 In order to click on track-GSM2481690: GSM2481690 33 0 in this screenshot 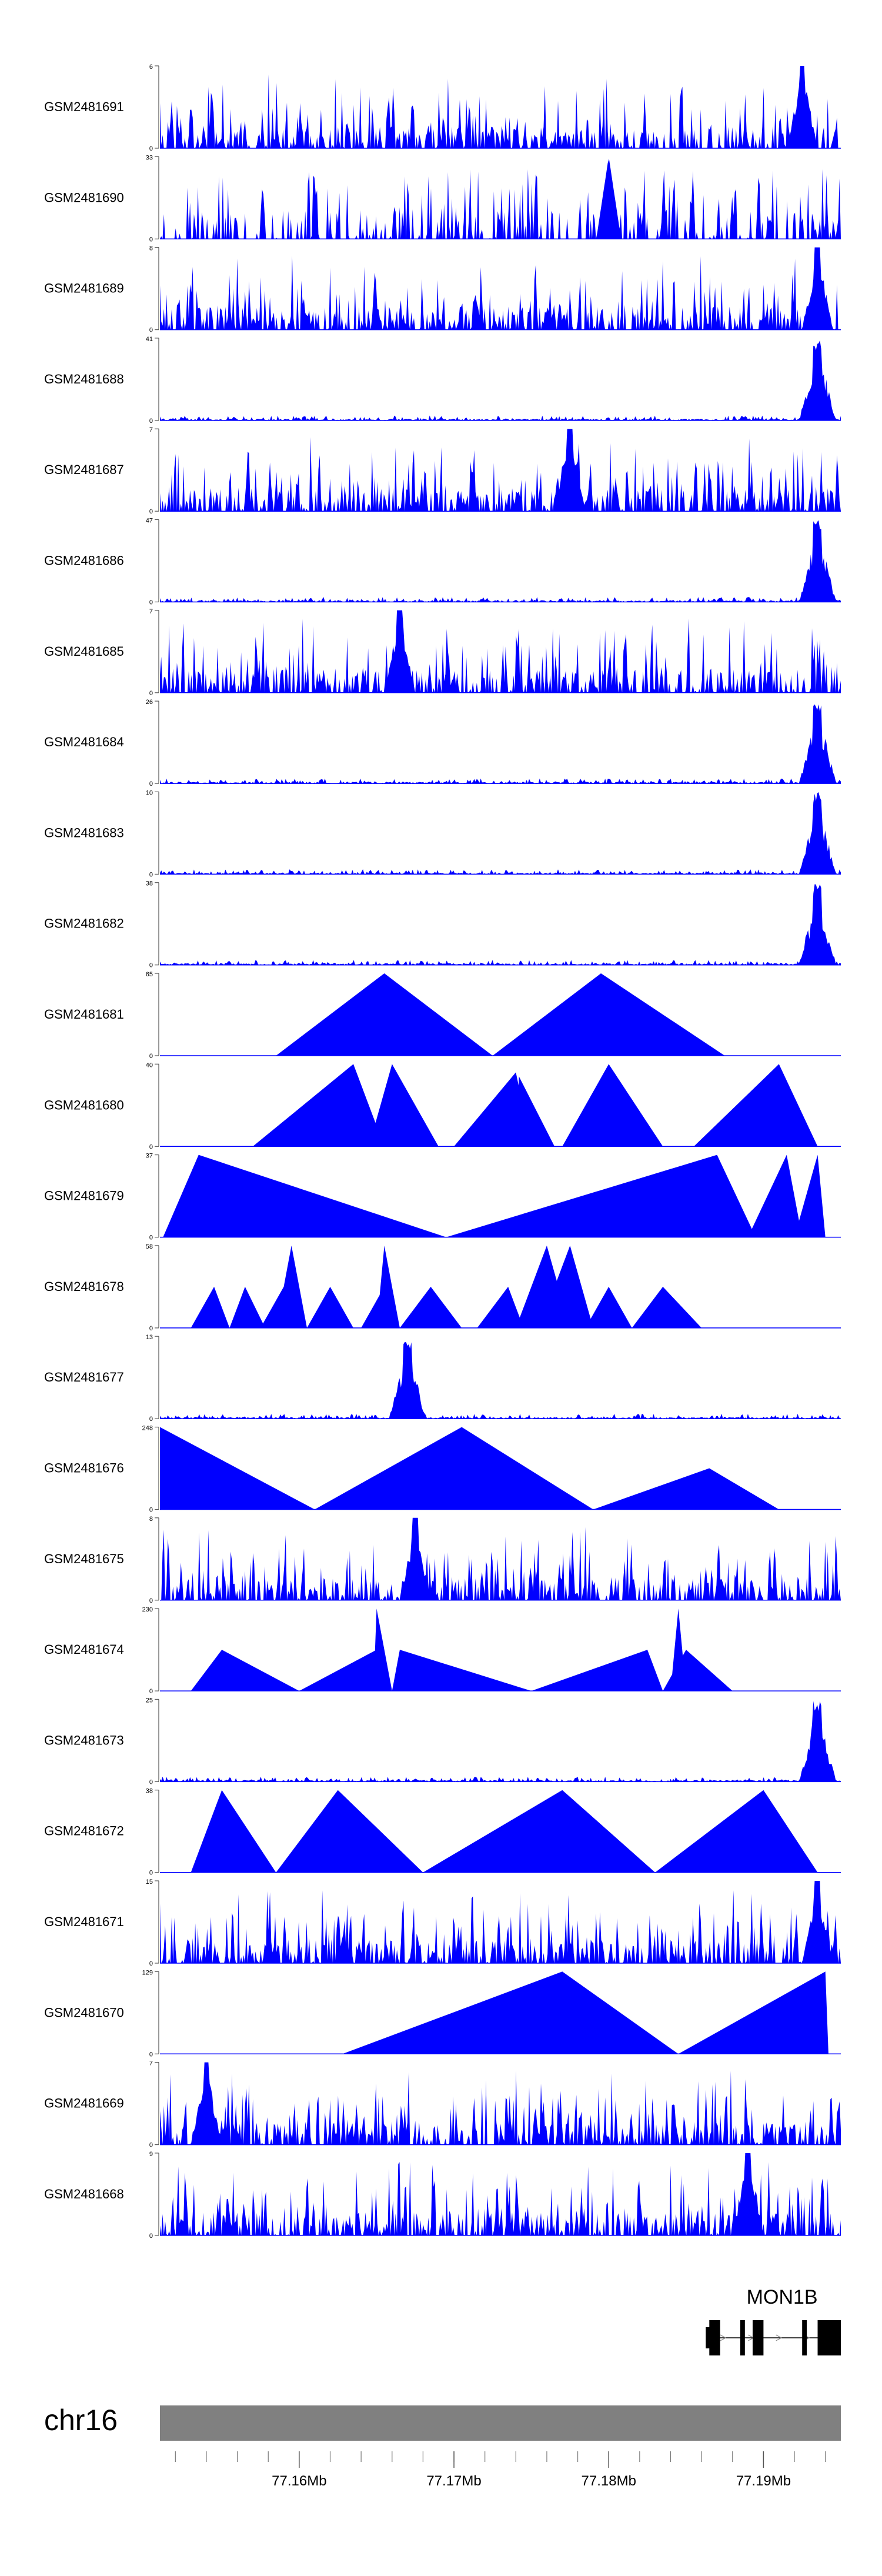, I will do `click(442, 198)`.